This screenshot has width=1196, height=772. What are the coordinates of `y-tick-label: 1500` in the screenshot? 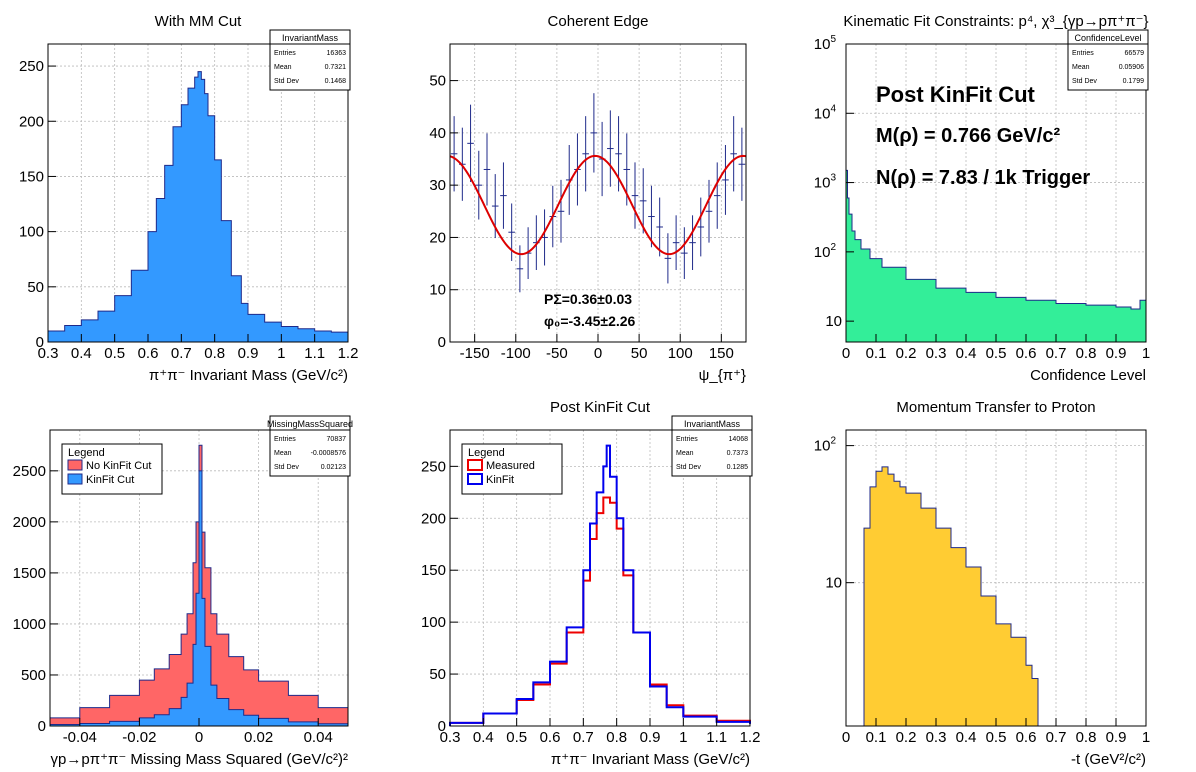 It's located at (29, 573).